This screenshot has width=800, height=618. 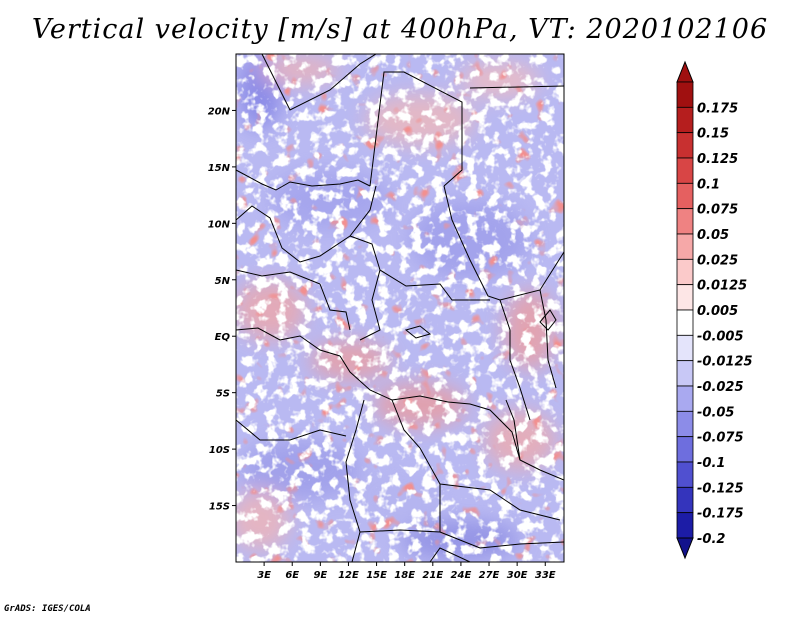 I want to click on lat-tick-label: 20N, so click(x=219, y=111).